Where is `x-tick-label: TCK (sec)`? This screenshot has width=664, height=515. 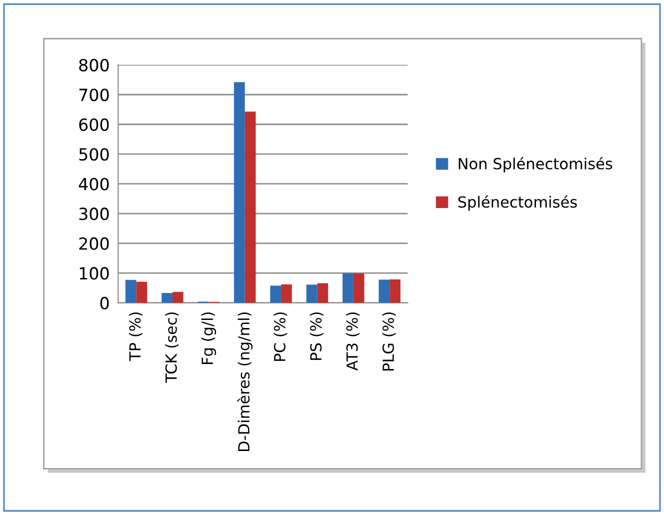
x-tick-label: TCK (sec) is located at coordinates (172, 347).